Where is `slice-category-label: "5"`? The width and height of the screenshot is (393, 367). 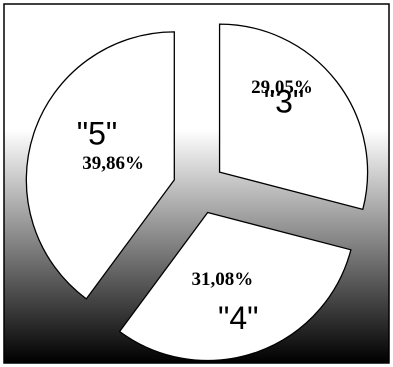
slice-category-label: "5" is located at coordinates (97, 133).